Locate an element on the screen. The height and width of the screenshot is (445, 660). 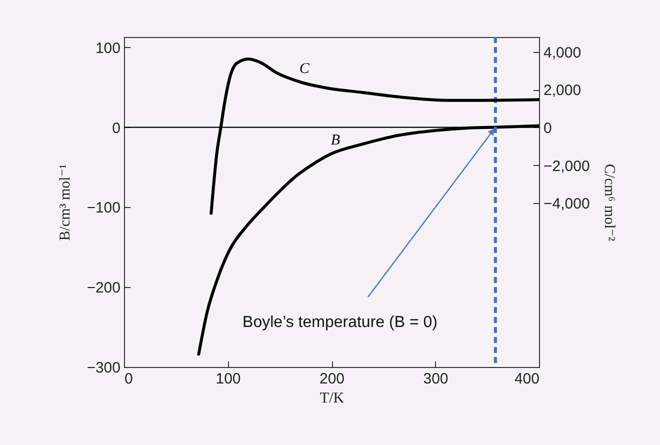
x-axis-title: T/K is located at coordinates (332, 398).